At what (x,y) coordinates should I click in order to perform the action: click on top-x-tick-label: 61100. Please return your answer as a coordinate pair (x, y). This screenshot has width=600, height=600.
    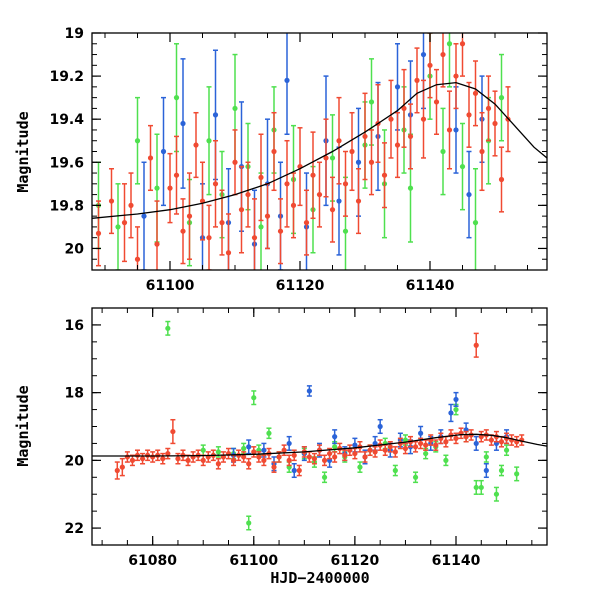
    Looking at the image, I should click on (170, 286).